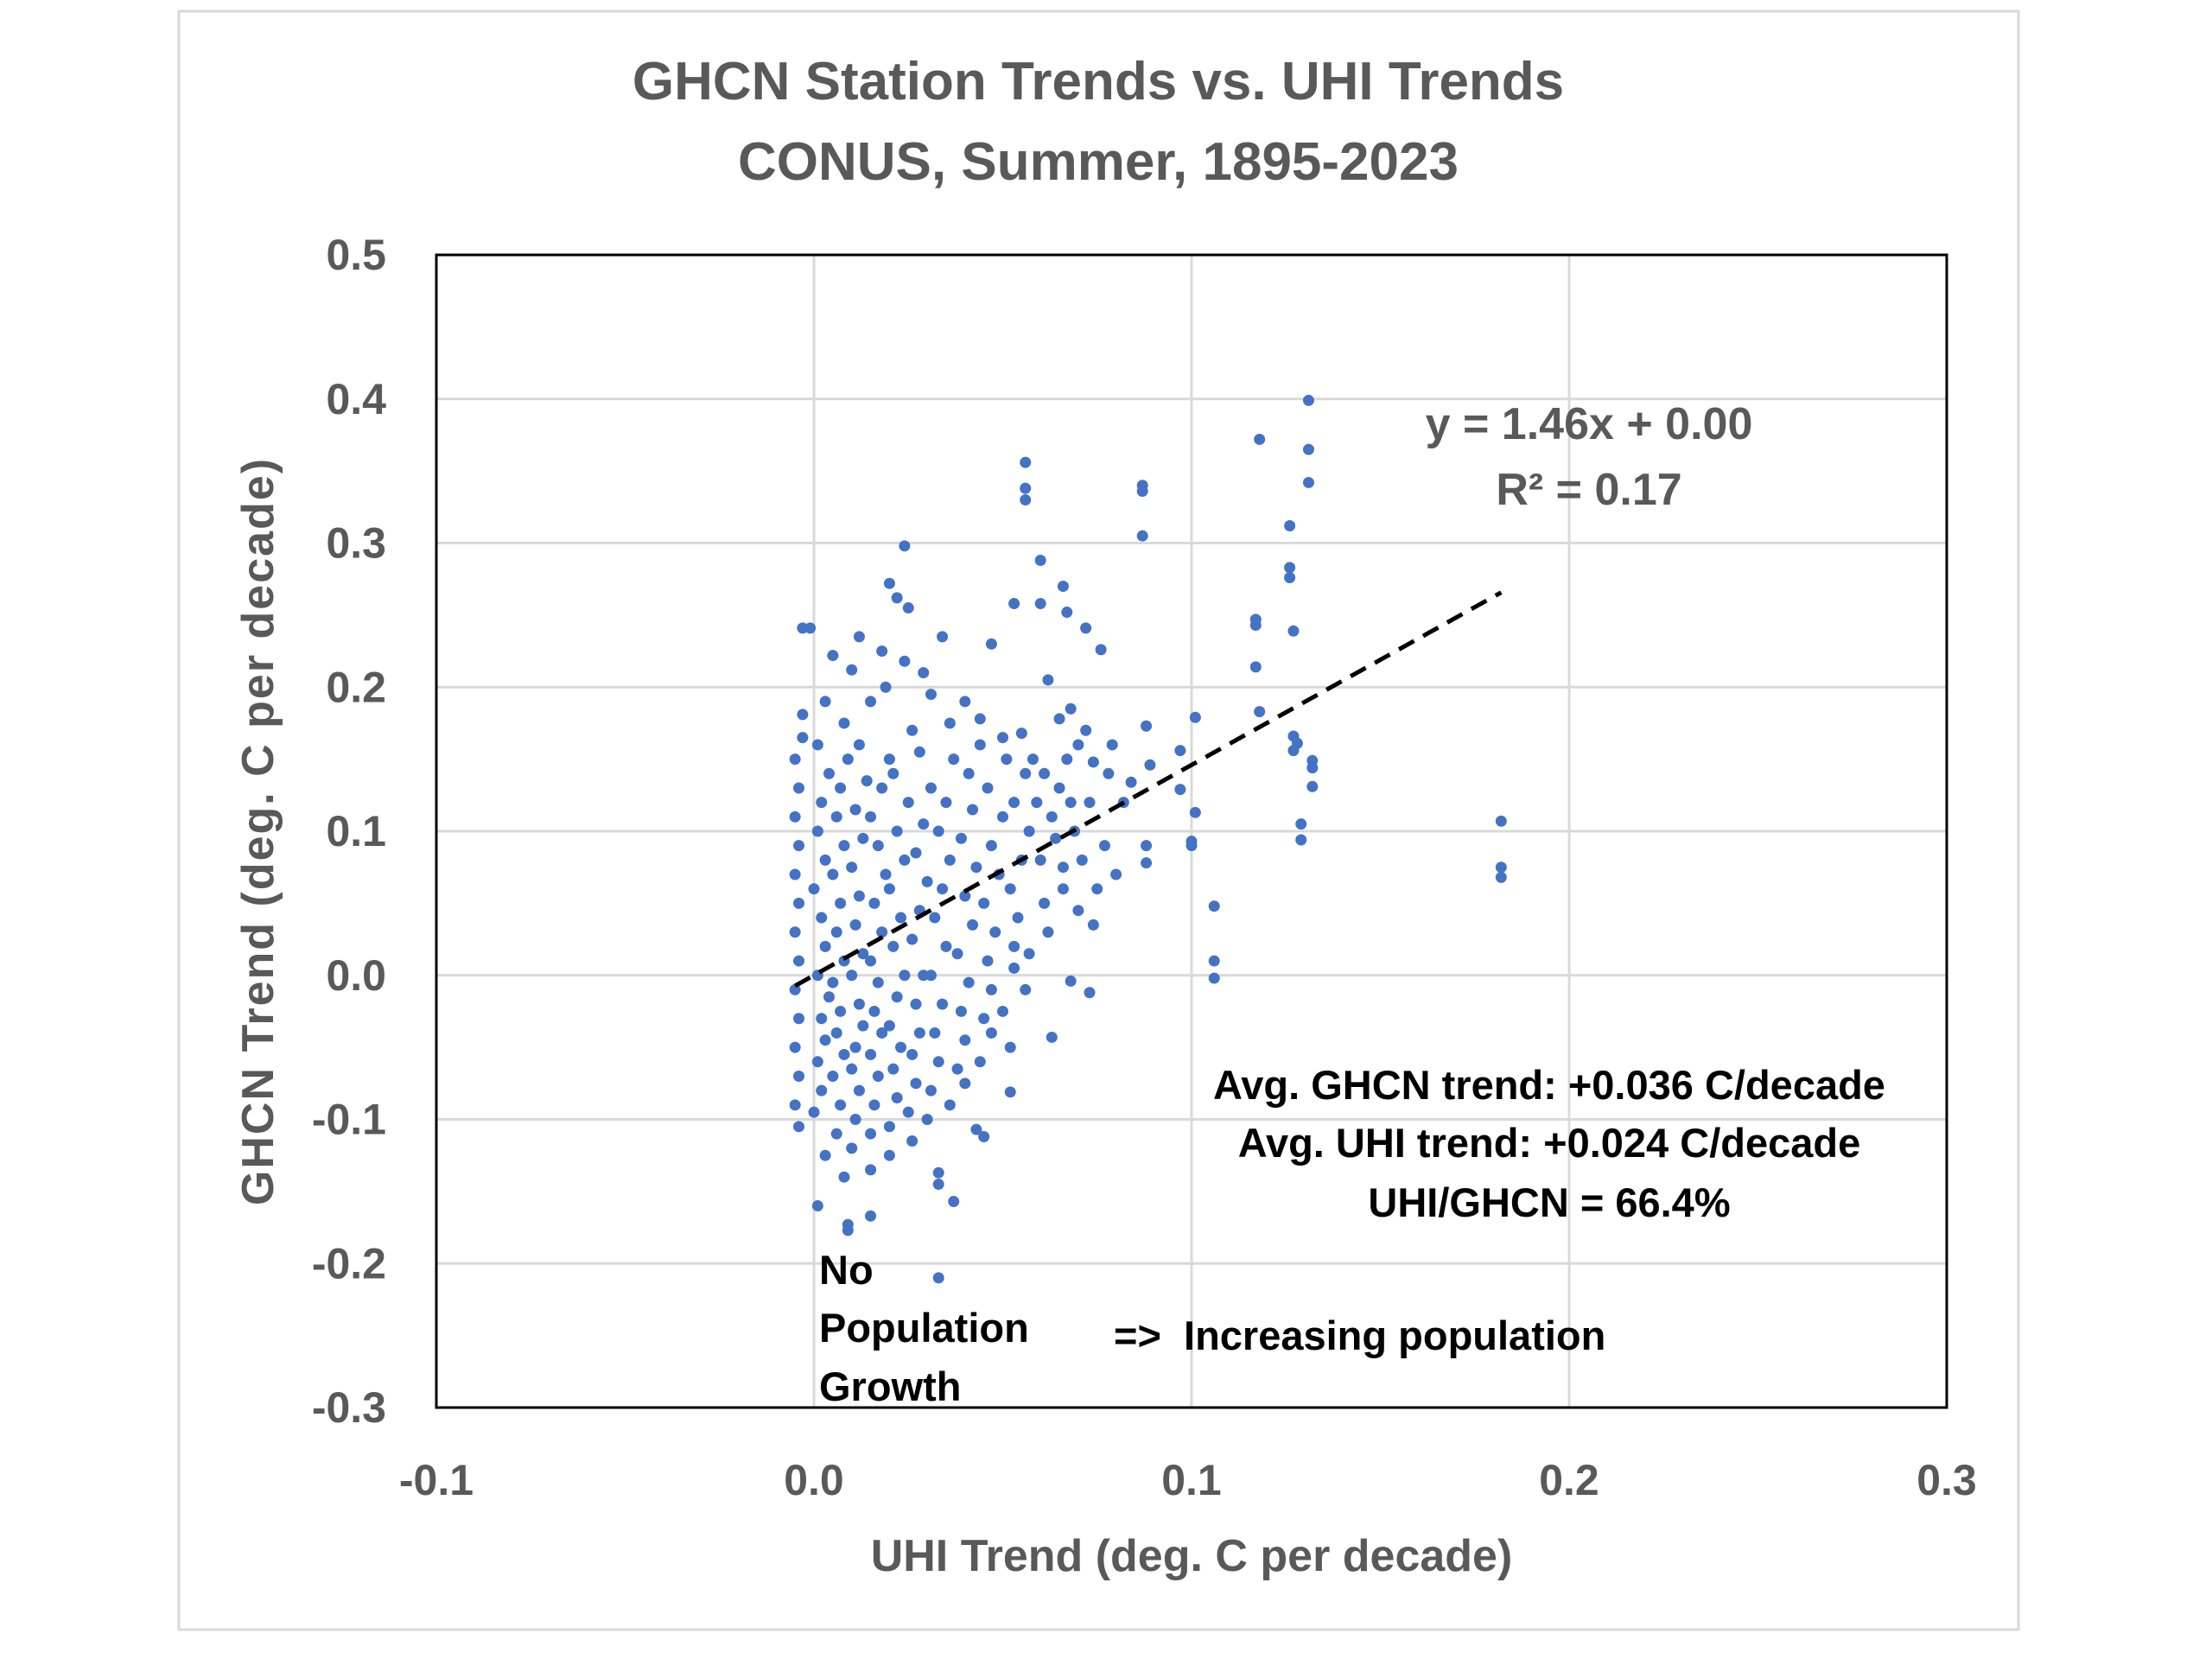  Describe the element at coordinates (1589, 424) in the screenshot. I see `trendline-equation: y = 1.46x + 0.00` at that location.